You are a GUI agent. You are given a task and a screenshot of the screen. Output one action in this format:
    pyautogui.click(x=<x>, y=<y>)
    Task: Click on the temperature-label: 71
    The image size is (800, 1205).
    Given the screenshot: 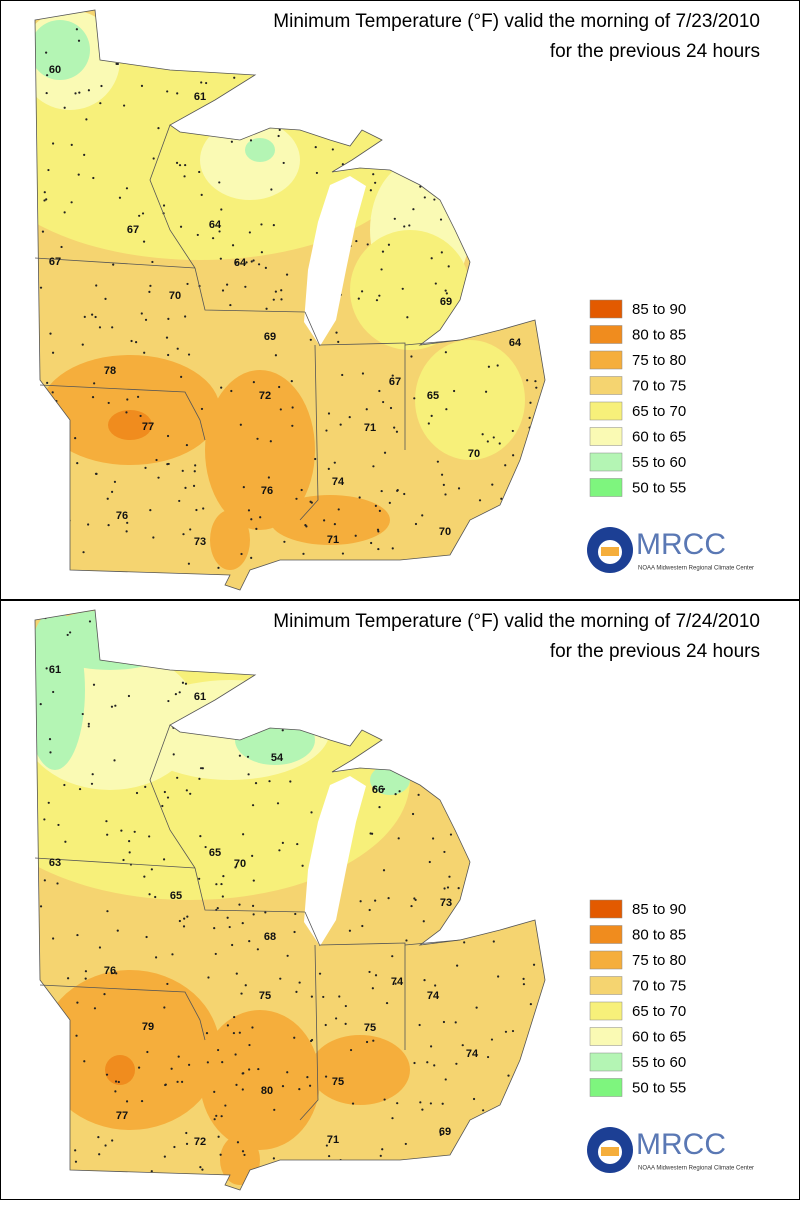 What is the action you would take?
    pyautogui.click(x=333, y=540)
    